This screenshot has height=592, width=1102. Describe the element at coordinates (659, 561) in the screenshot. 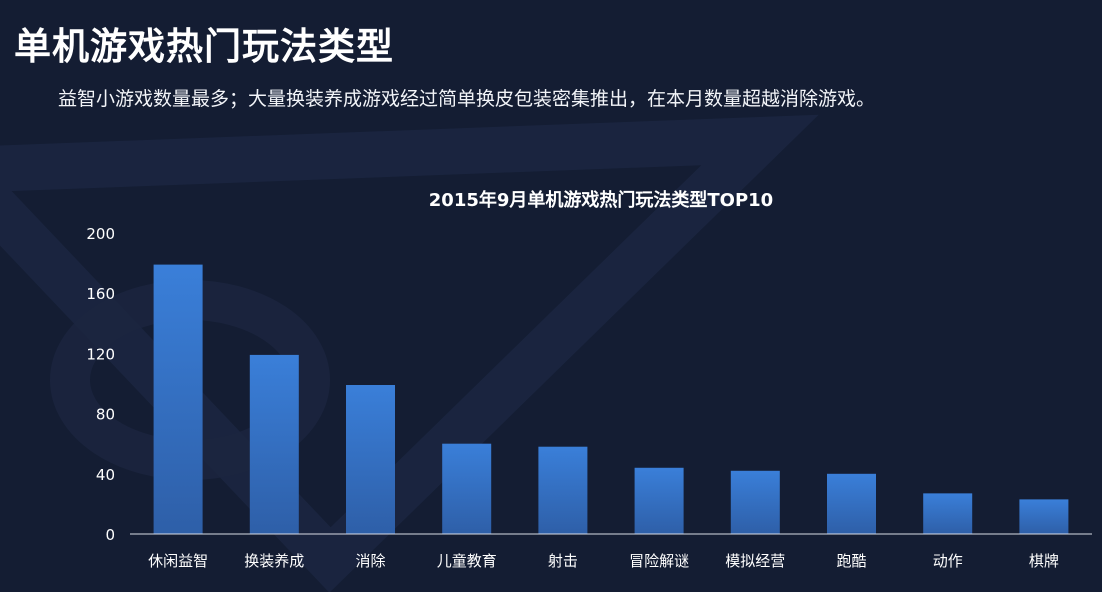

I see `x-tick-label: 冒险解谜` at that location.